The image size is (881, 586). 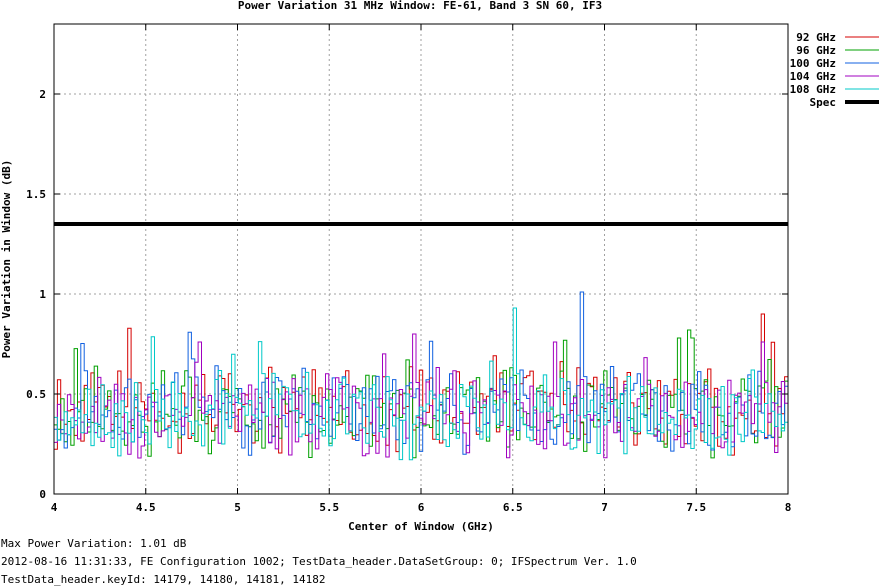 What do you see at coordinates (54, 507) in the screenshot?
I see `x-tick-label: 4` at bounding box center [54, 507].